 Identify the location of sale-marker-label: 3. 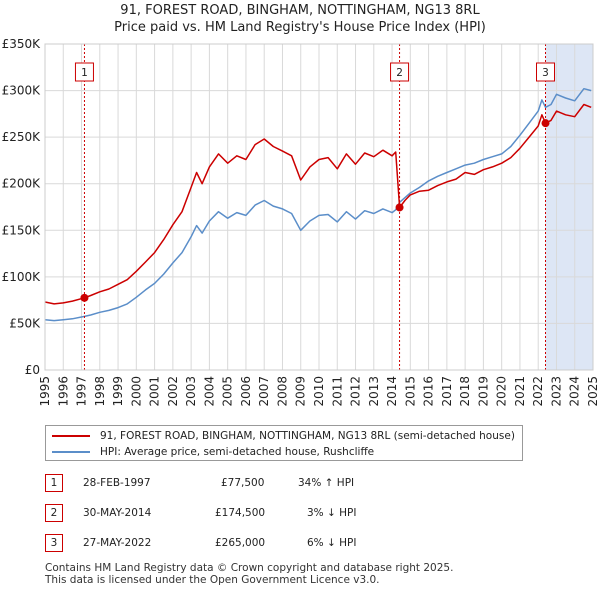
(545, 73).